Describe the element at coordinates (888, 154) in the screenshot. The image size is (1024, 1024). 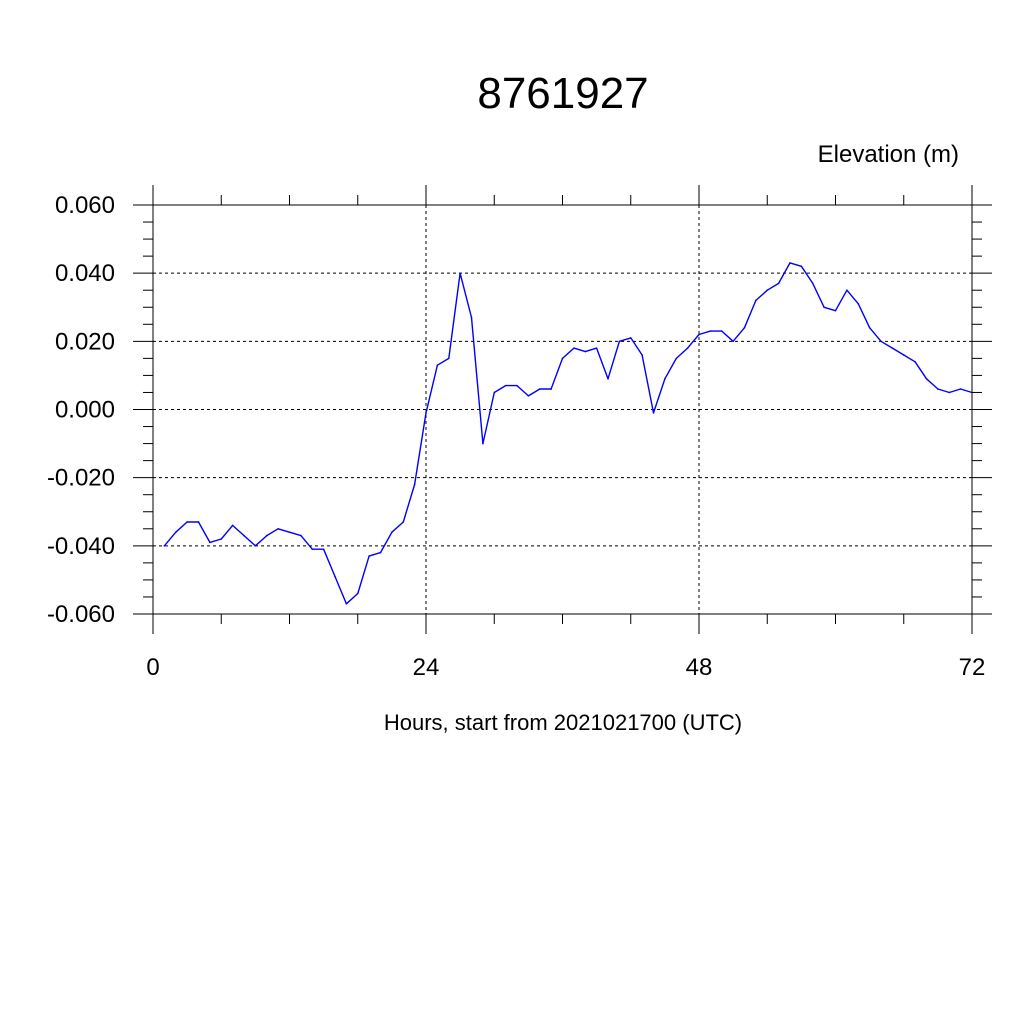
I see `y-axis-label: Elevation (m)` at that location.